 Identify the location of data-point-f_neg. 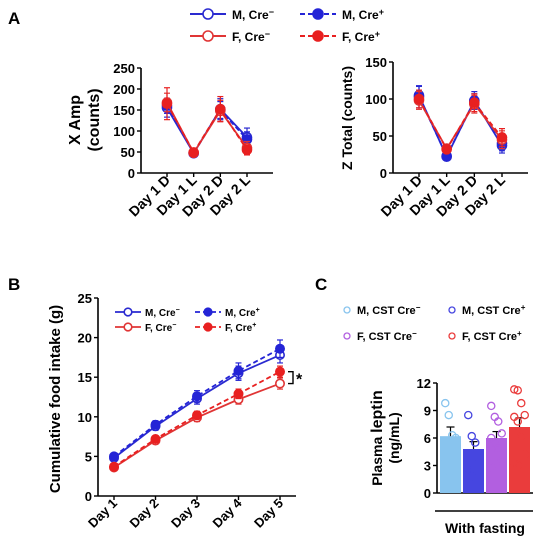
(279, 383).